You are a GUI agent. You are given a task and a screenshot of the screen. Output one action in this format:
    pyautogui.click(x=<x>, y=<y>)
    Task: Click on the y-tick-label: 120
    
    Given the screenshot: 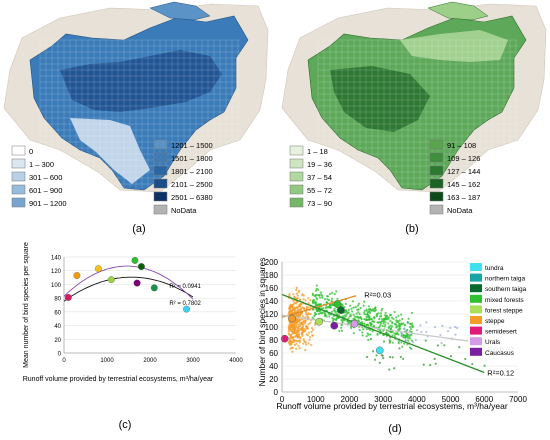 What is the action you would take?
    pyautogui.click(x=272, y=314)
    